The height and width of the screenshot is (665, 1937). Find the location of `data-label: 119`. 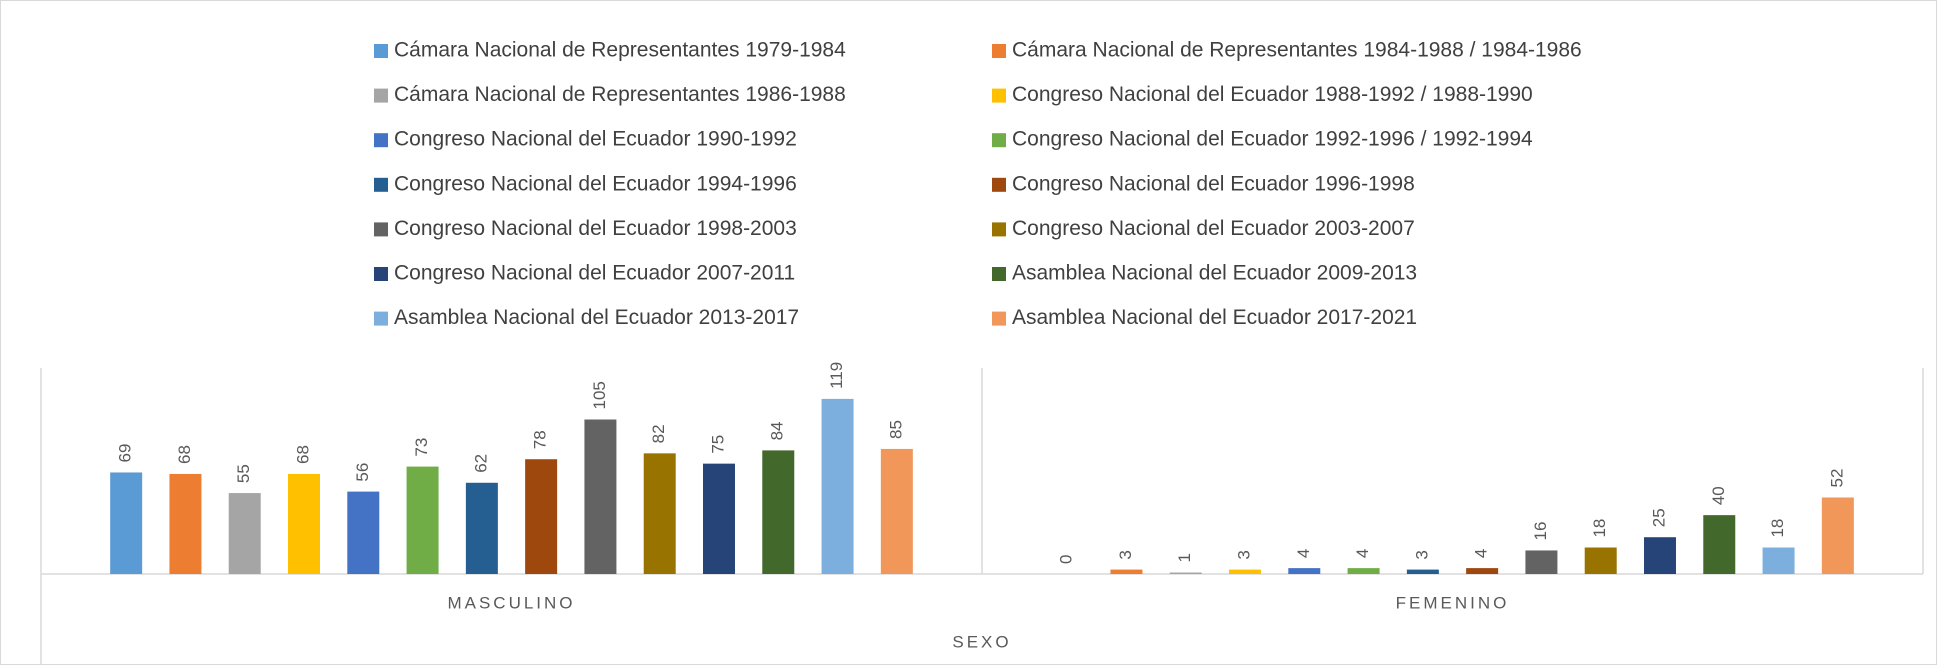

data-label: 119 is located at coordinates (836, 375).